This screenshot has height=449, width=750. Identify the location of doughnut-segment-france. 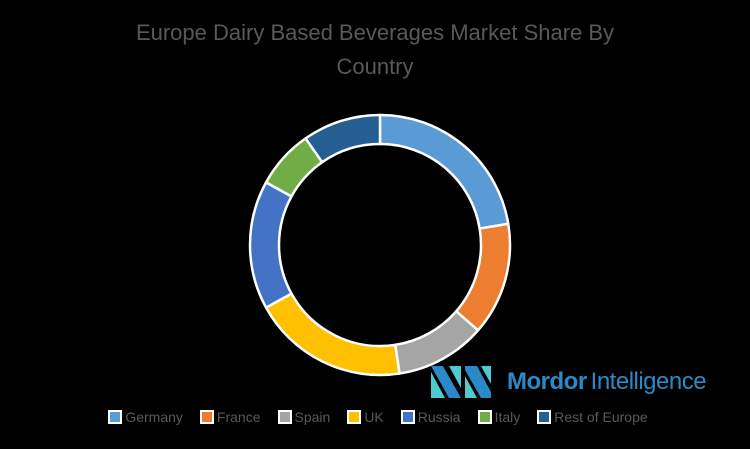
(483, 277).